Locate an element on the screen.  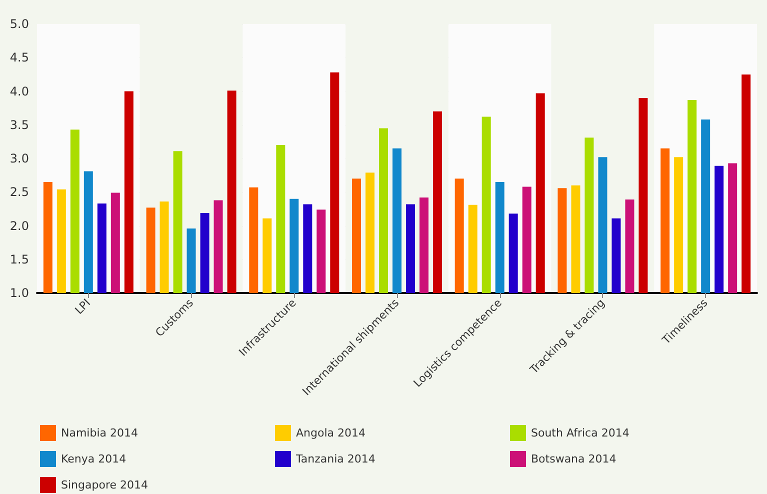
legend-label: Namibia 2014 is located at coordinates (99, 433).